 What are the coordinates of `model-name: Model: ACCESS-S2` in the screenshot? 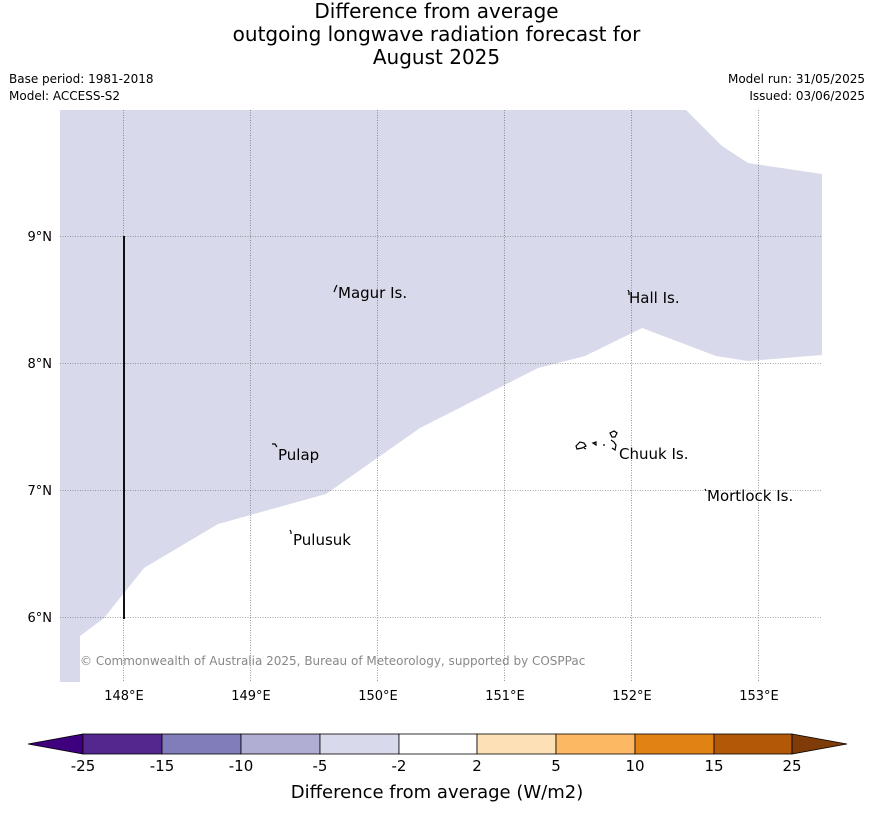 It's located at (65, 96).